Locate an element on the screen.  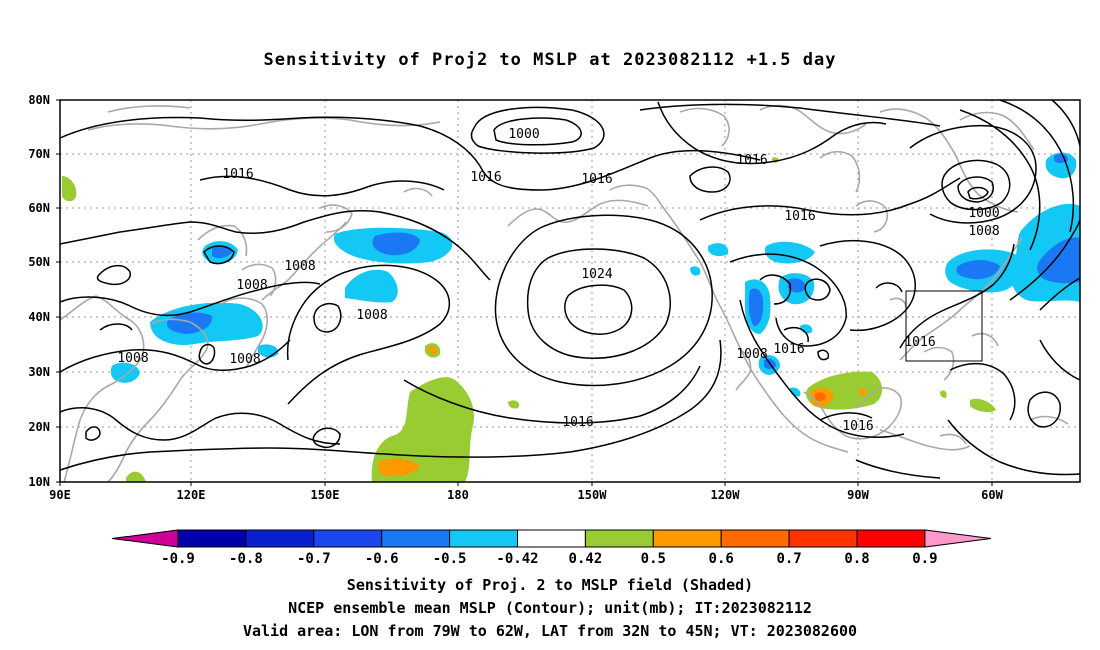
colorbar-label: -0.9 is located at coordinates (178, 559).